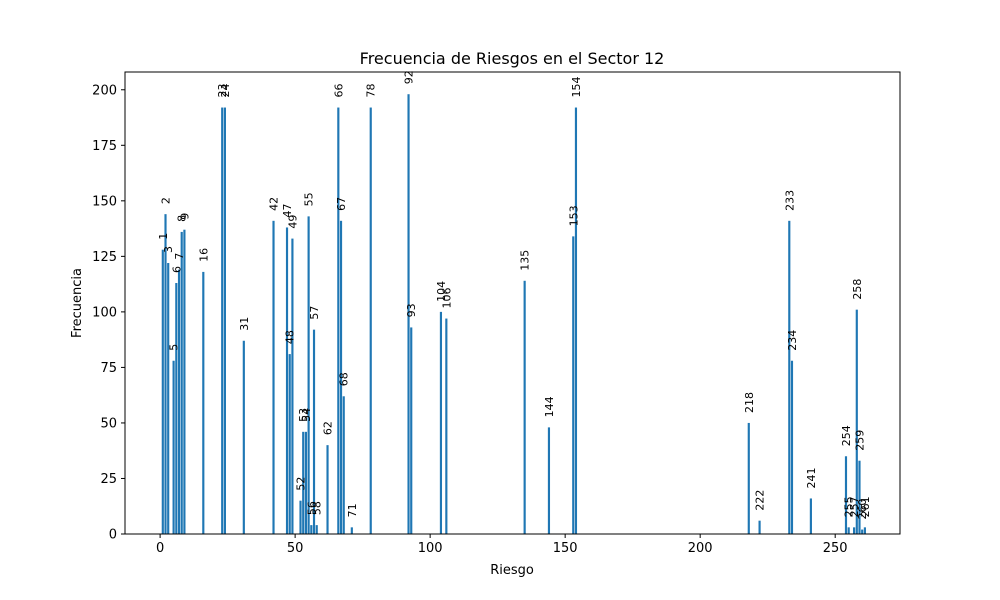  Describe the element at coordinates (168, 249) in the screenshot. I see `bar-label-3: 3` at that location.